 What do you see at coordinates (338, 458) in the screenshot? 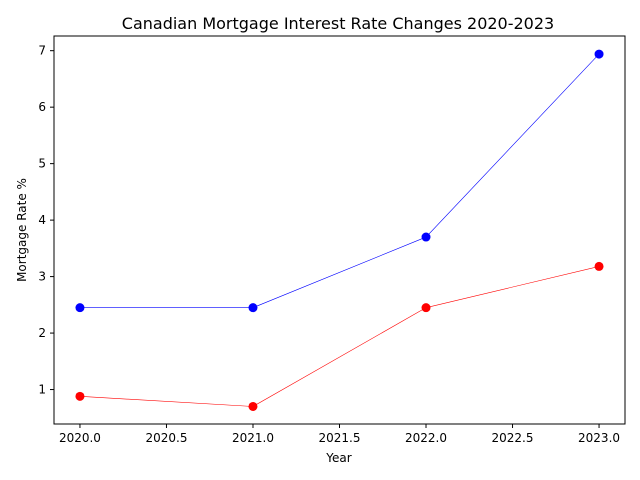
I see `x-axis-label: Year` at bounding box center [338, 458].